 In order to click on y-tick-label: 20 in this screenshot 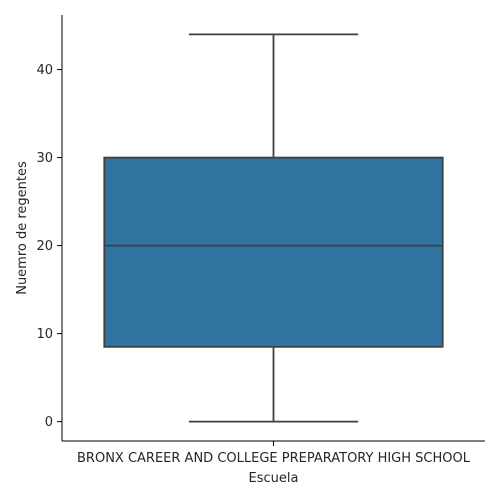, I will do `click(44, 246)`.